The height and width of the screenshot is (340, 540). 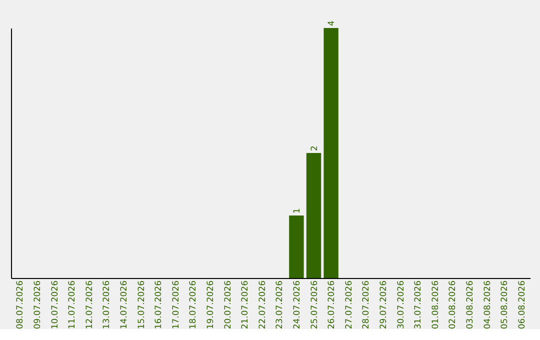 What do you see at coordinates (332, 23) in the screenshot?
I see `data-label: 4` at bounding box center [332, 23].